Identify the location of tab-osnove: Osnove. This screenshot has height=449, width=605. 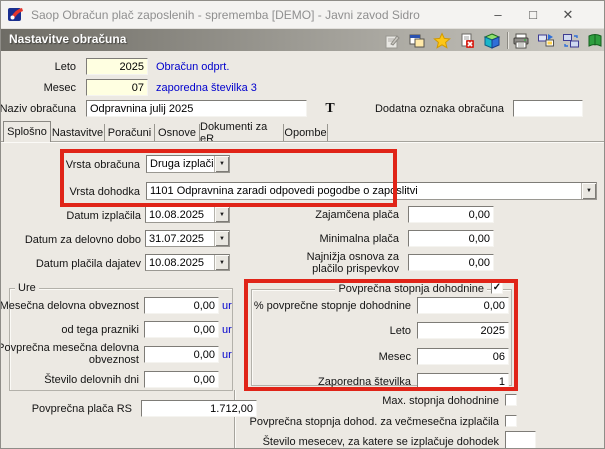
(177, 132).